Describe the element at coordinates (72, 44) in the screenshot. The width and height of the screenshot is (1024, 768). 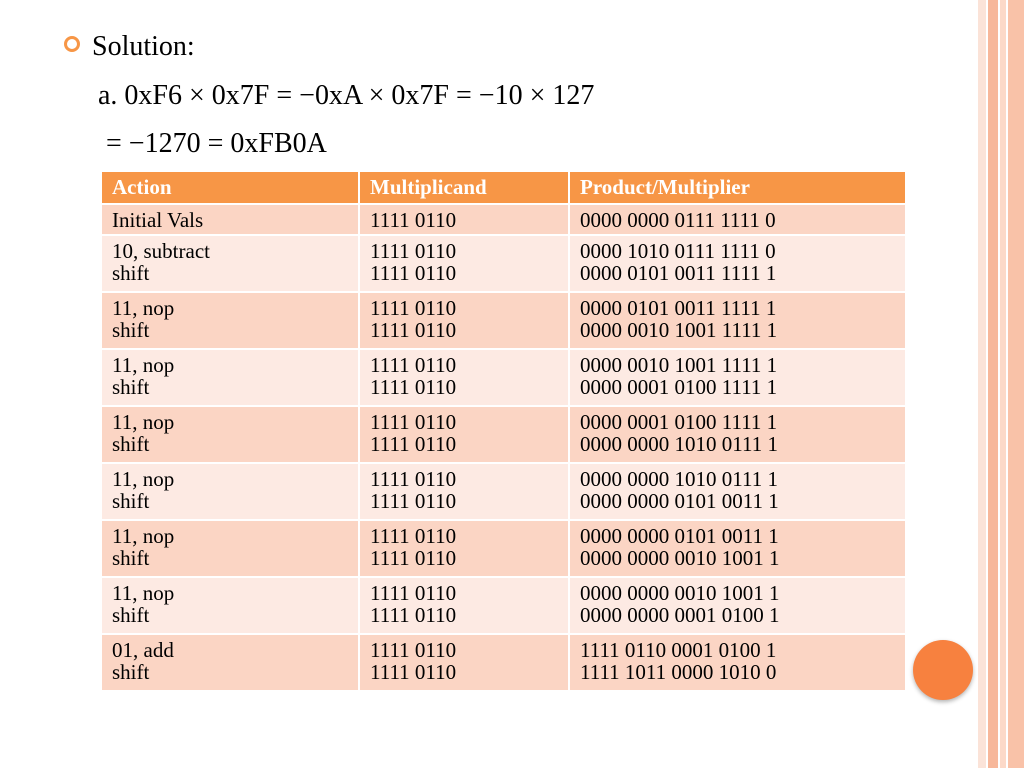
I see `bullet-icon` at that location.